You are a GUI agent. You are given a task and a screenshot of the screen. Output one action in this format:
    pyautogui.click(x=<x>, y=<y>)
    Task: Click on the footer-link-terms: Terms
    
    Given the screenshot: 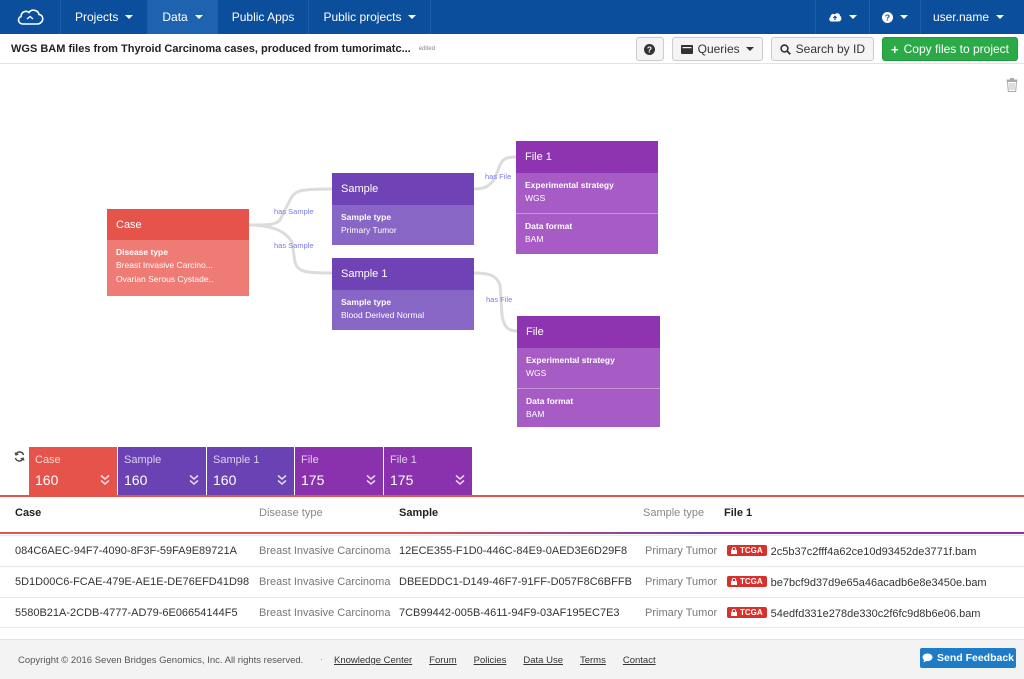 What is the action you would take?
    pyautogui.click(x=592, y=660)
    